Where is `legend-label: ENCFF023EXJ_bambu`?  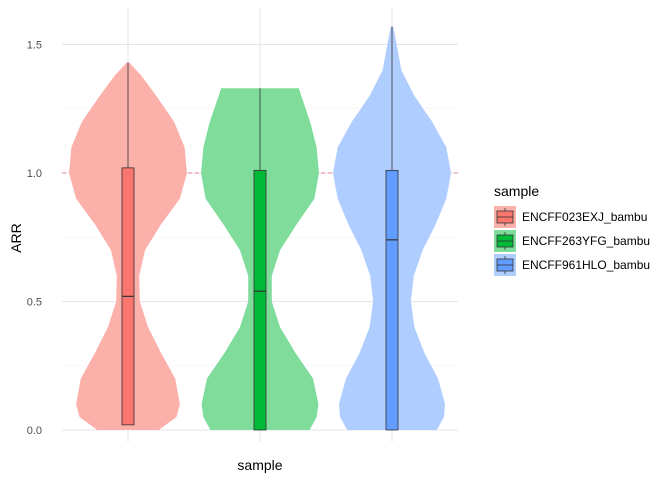 legend-label: ENCFF023EXJ_bambu is located at coordinates (584, 217).